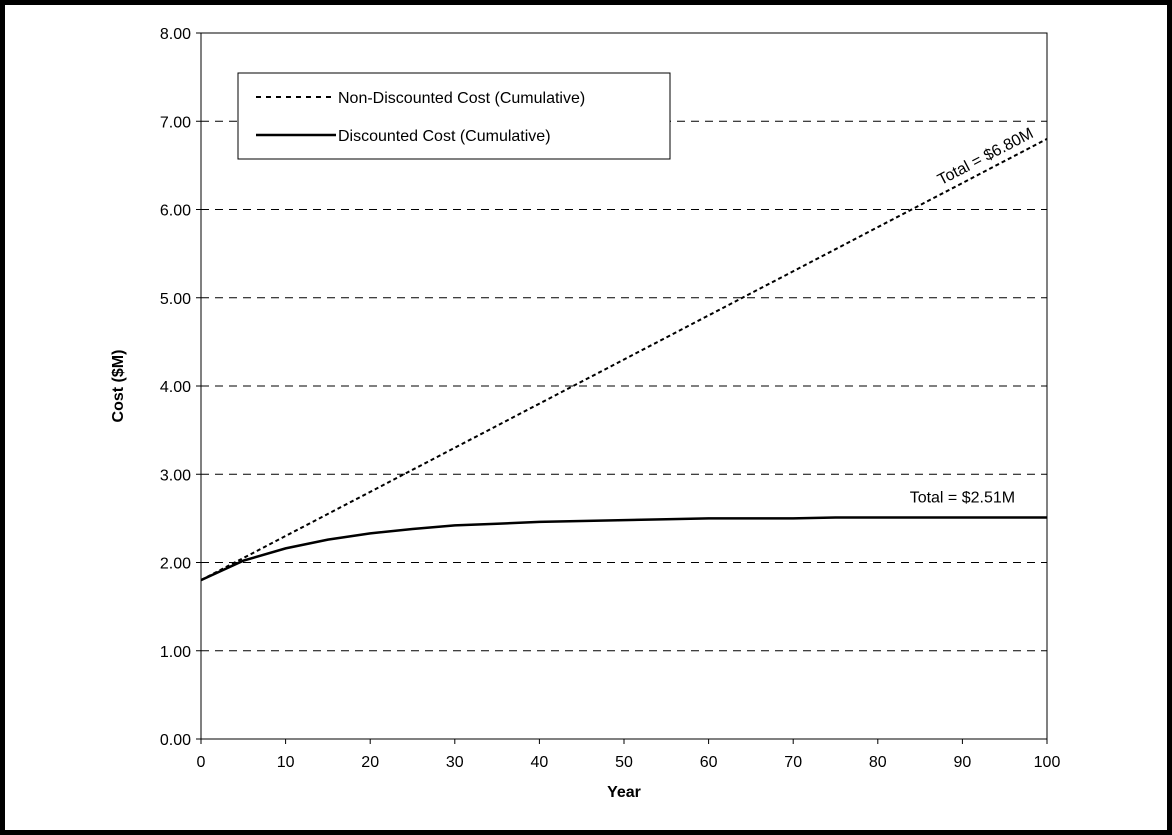 The image size is (1172, 835). I want to click on annotation-total-non-discounted: Total = $6.80M, so click(985, 157).